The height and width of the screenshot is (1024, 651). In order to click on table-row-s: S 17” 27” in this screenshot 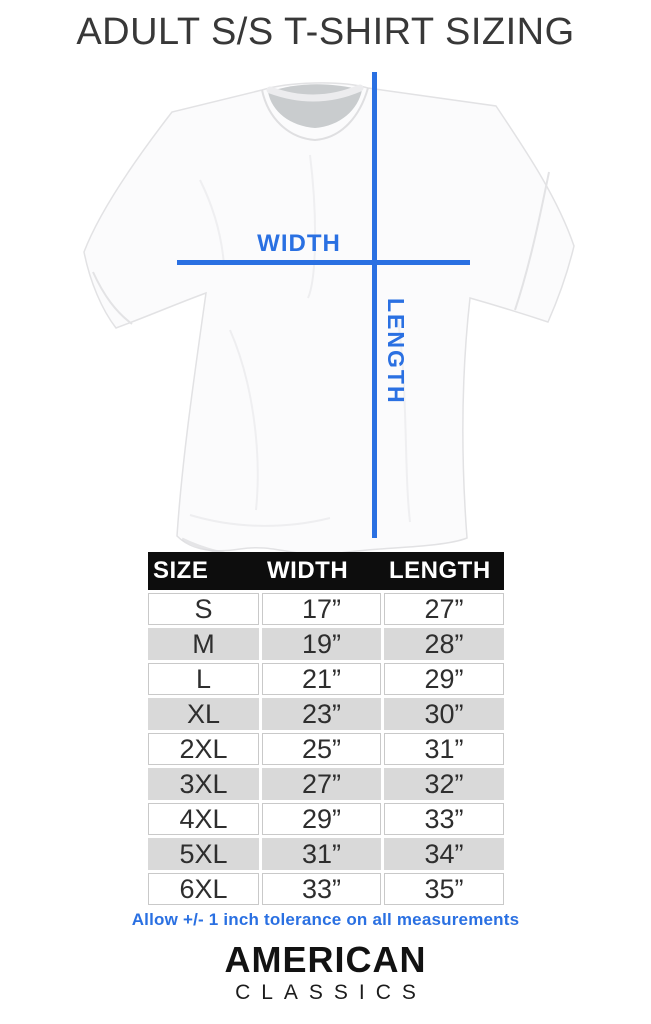, I will do `click(326, 609)`.